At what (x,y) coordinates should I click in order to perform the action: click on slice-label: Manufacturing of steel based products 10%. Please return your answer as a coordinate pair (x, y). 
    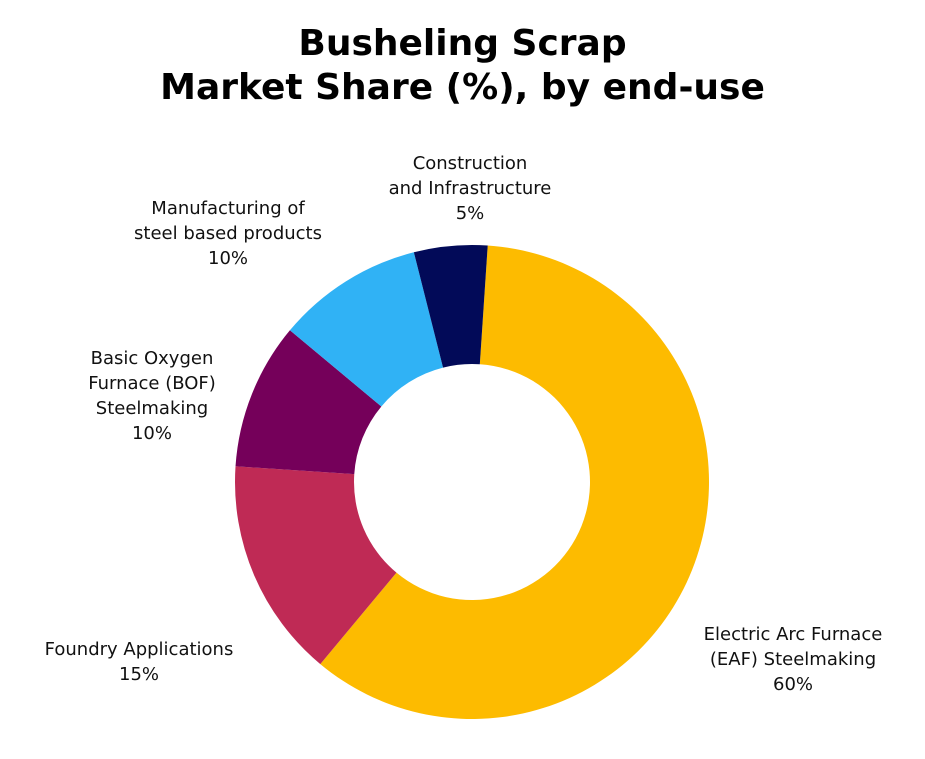
    Looking at the image, I should click on (228, 233).